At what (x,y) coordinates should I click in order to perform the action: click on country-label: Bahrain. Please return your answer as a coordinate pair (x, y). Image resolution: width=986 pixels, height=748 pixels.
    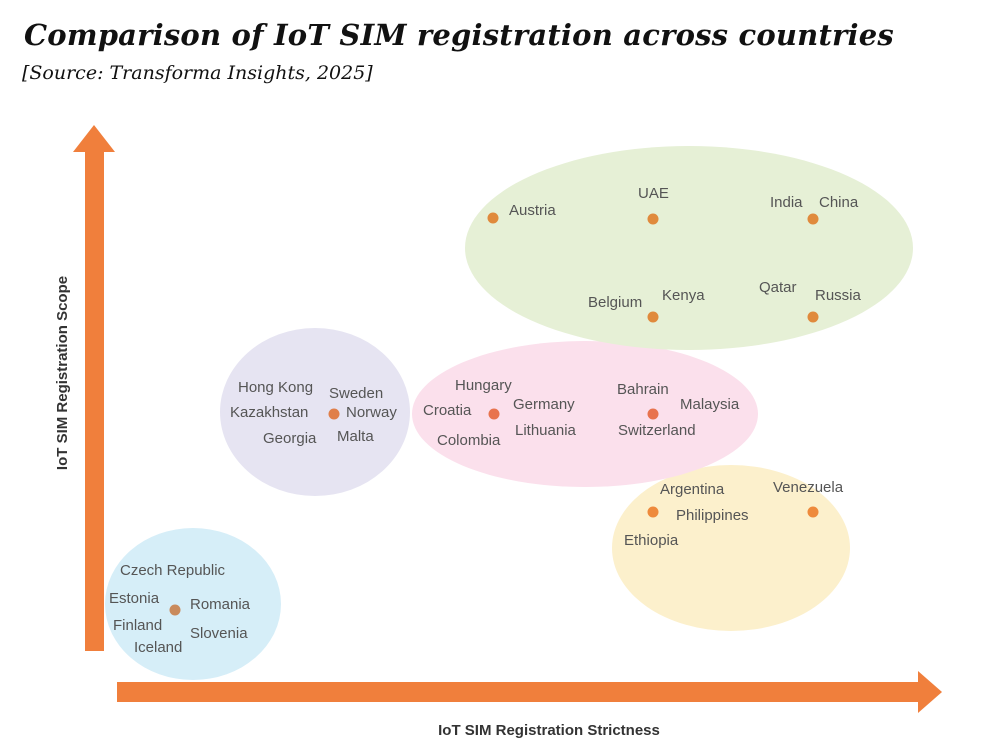
    Looking at the image, I should click on (643, 389).